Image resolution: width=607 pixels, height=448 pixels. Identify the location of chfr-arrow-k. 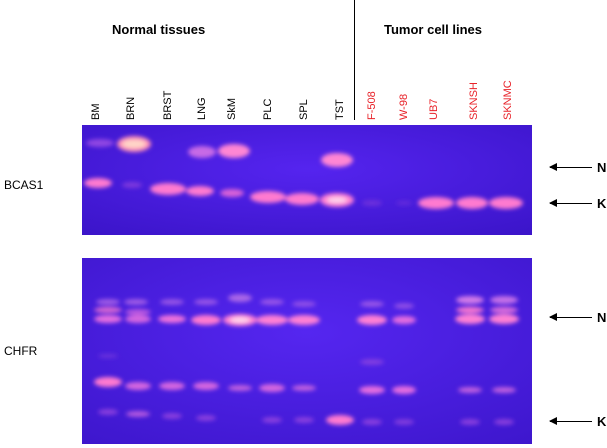
(570, 421).